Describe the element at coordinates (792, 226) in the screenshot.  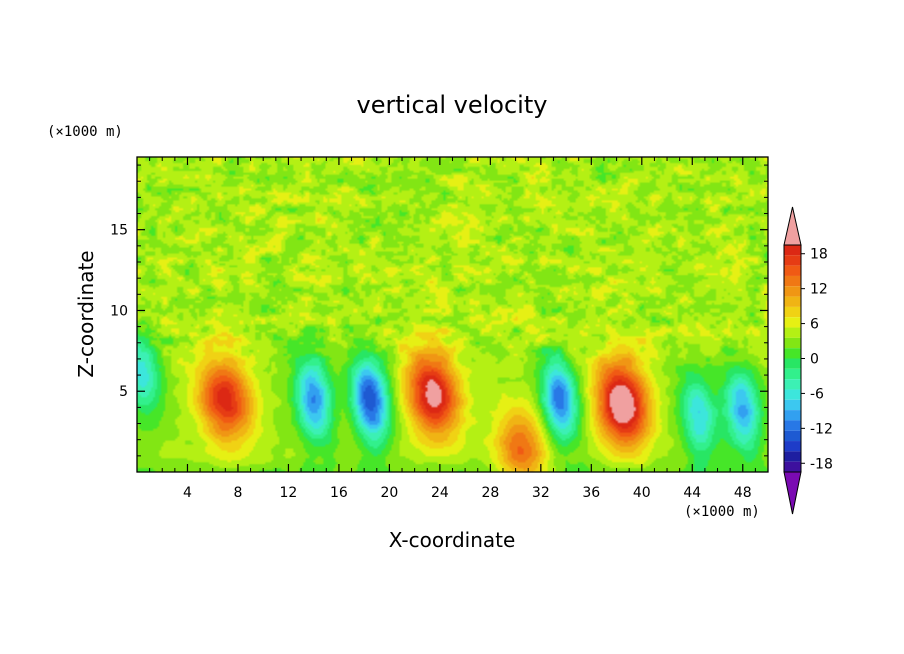
I see `colorbar-extend-max` at that location.